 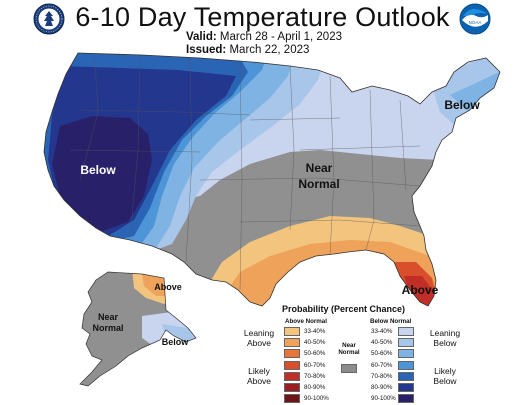 I want to click on legend-above-range: 70-80%, so click(x=315, y=376).